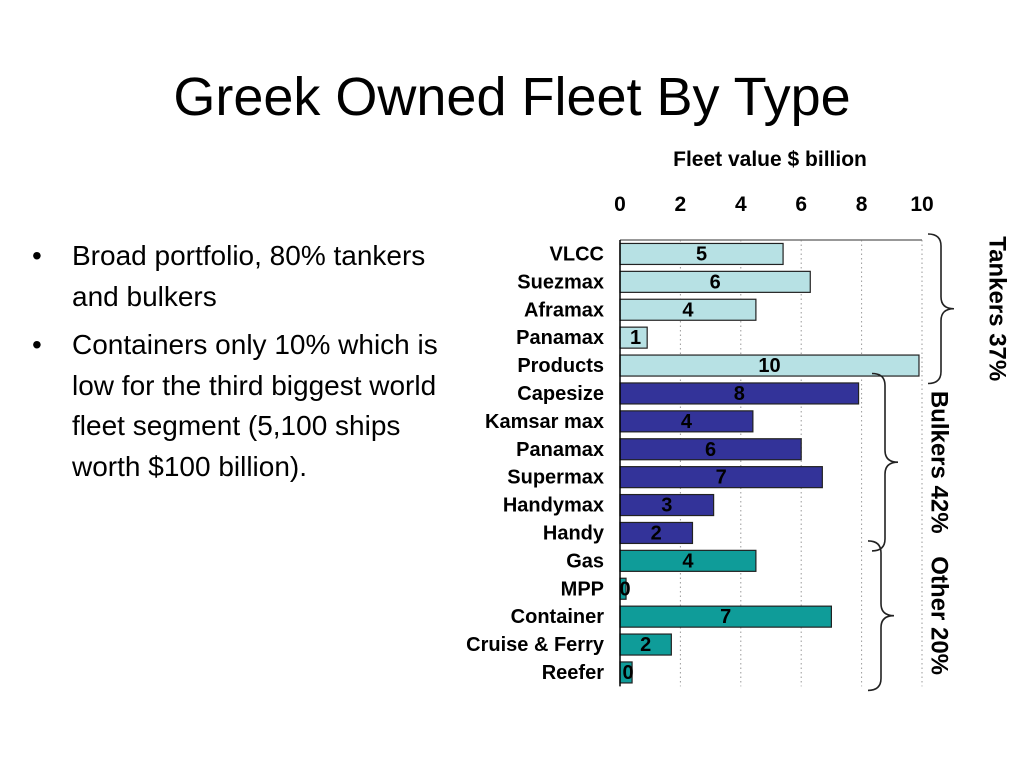  What do you see at coordinates (577, 254) in the screenshot?
I see `category-label: VLCC` at bounding box center [577, 254].